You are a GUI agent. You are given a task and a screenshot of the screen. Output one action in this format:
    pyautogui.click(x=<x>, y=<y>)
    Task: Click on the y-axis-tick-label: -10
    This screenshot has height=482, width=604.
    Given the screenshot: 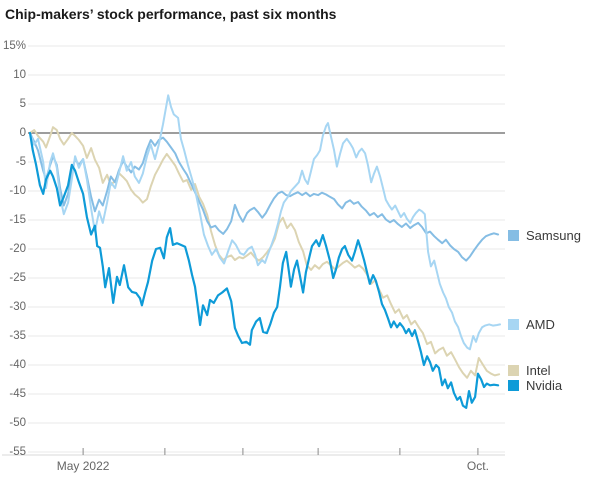 What is the action you would take?
    pyautogui.click(x=17, y=190)
    